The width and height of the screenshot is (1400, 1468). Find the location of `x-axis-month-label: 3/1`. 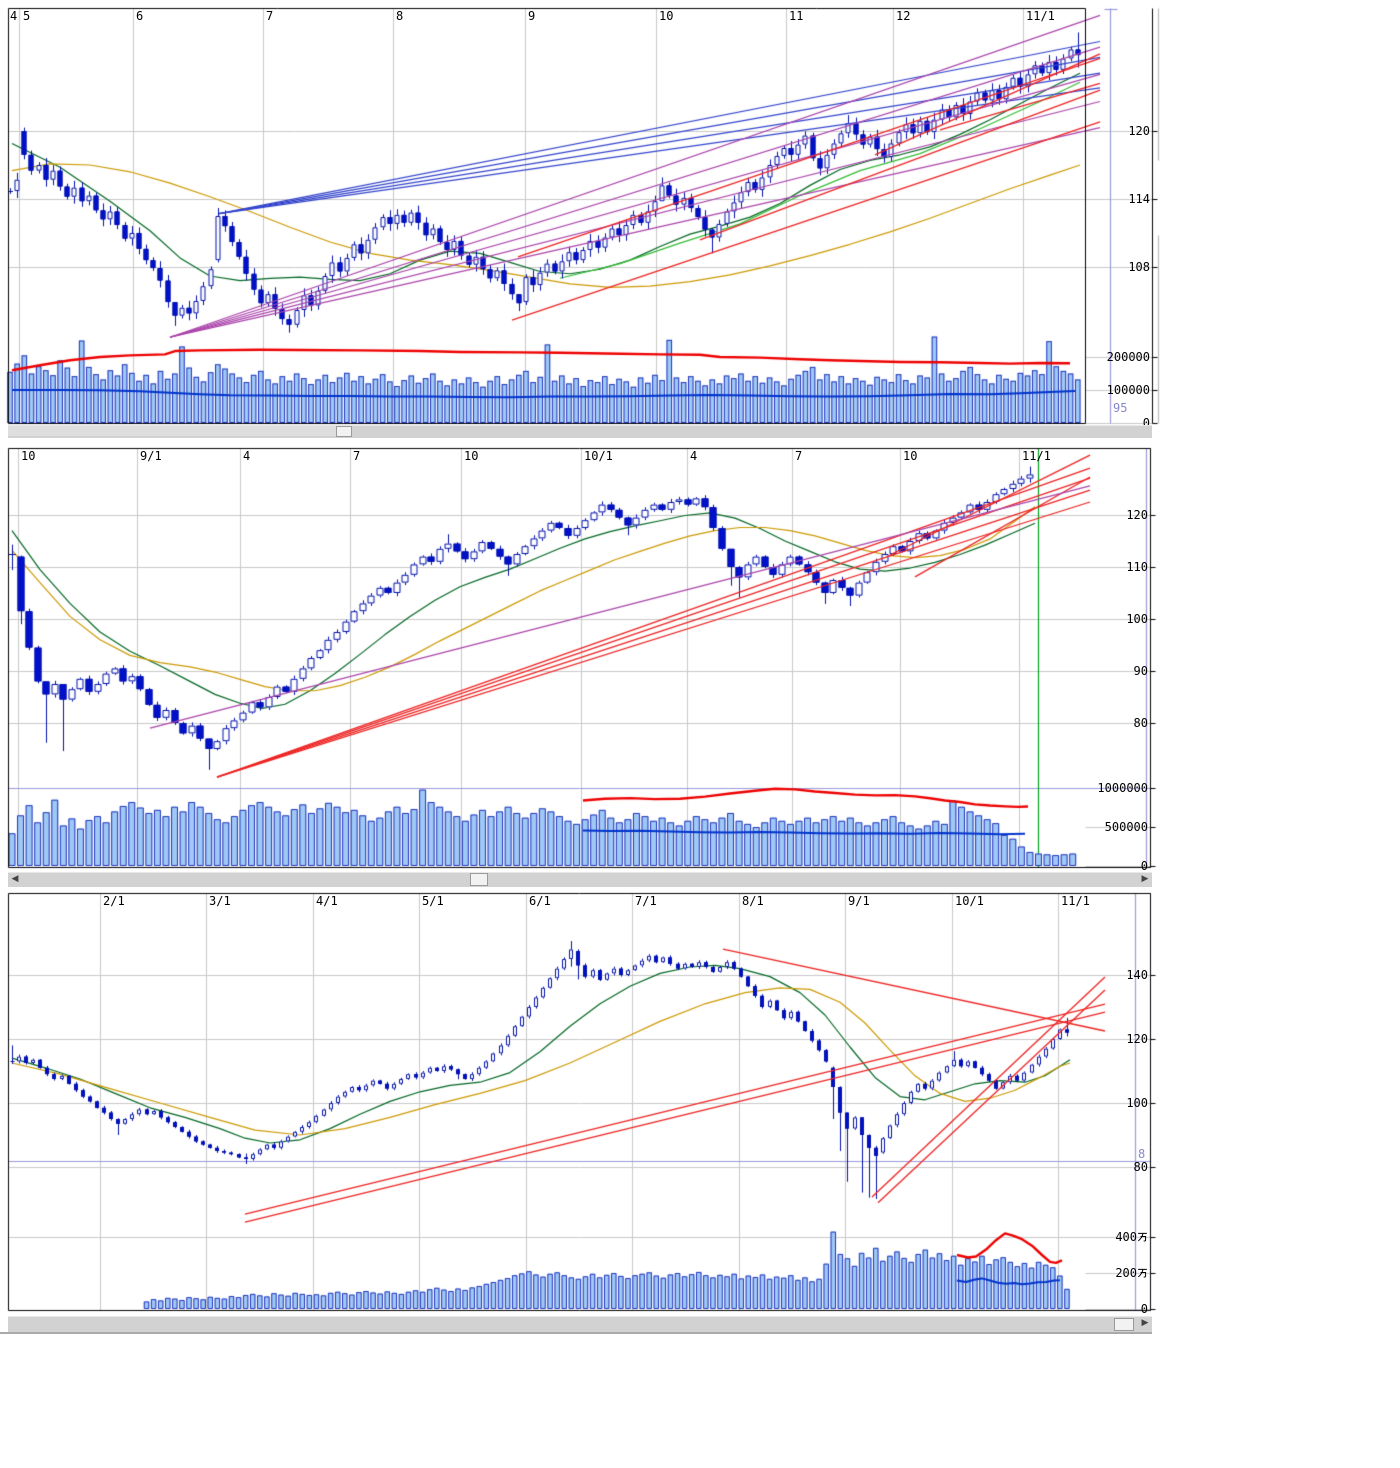

x-axis-month-label: 3/1 is located at coordinates (220, 901).